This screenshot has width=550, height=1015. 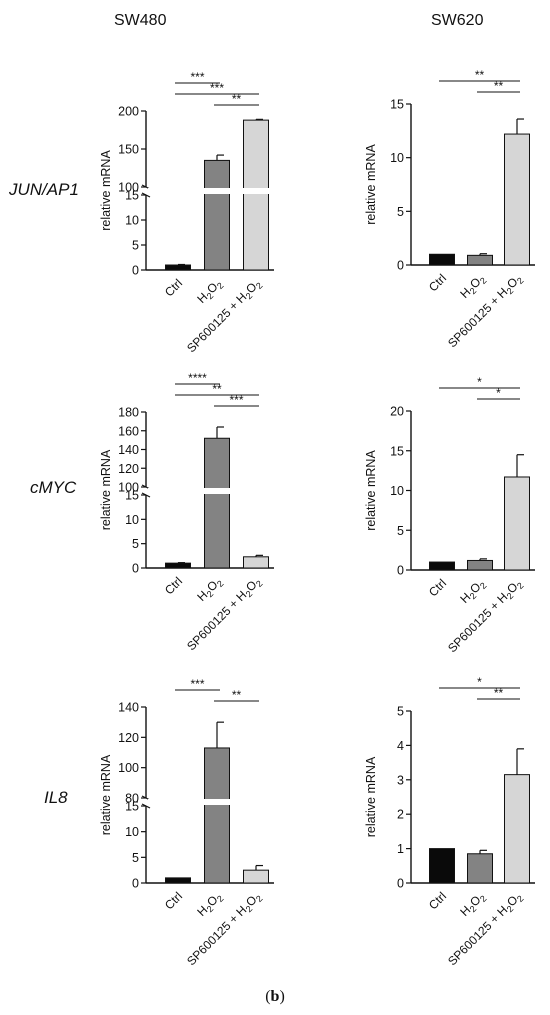 I want to click on column-title-sw620: SW620, so click(x=457, y=20).